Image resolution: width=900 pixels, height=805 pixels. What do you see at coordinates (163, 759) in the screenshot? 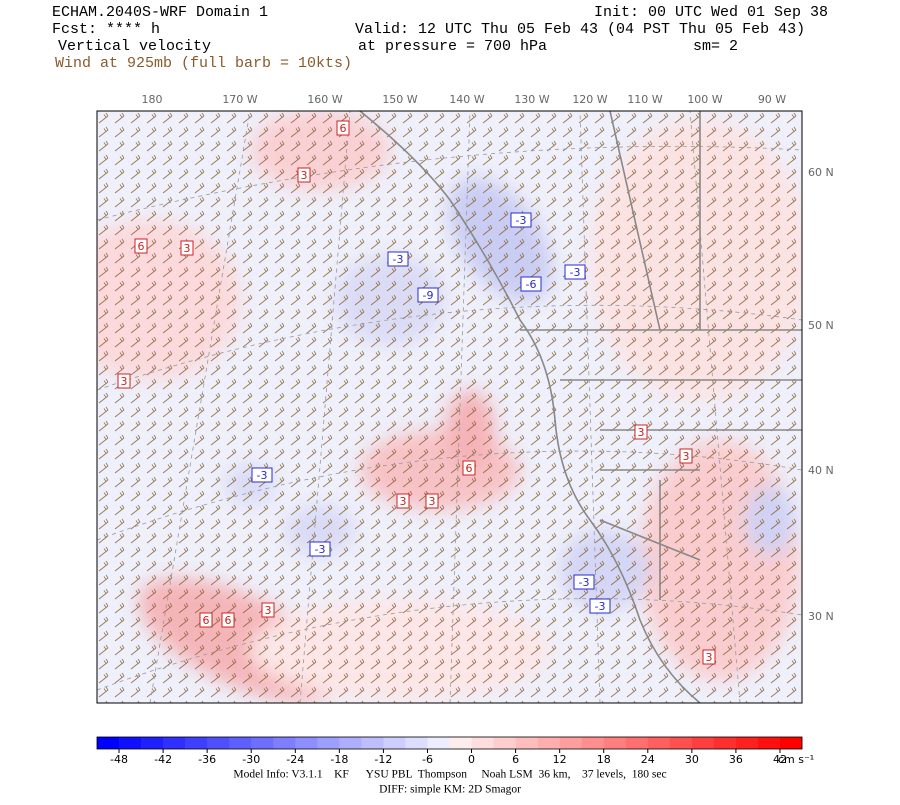
I see `colorbar-label: -42` at bounding box center [163, 759].